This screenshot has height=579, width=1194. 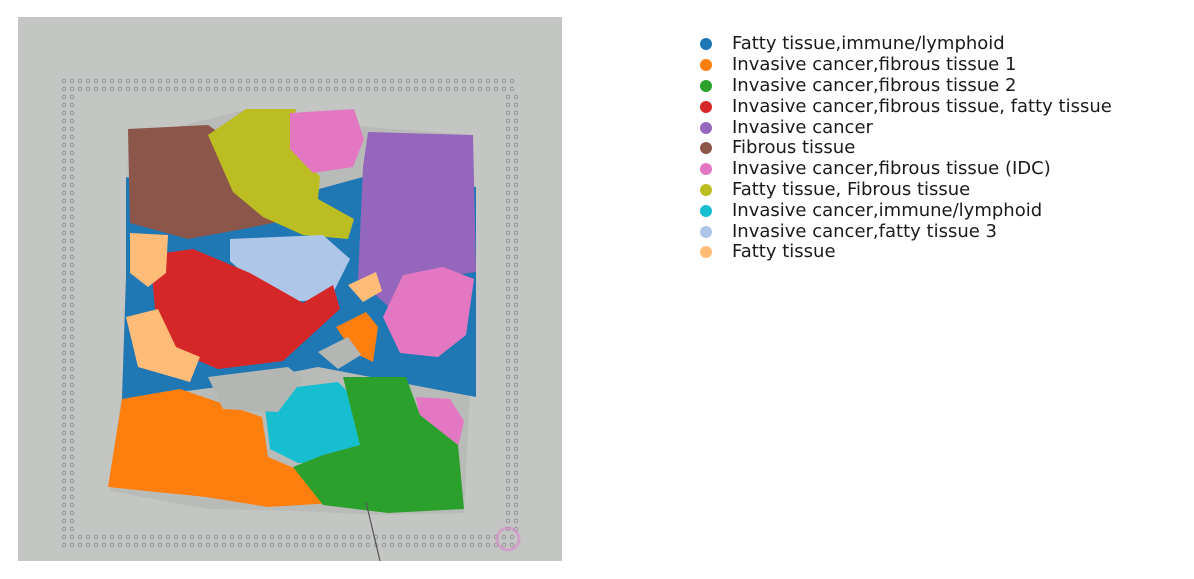 What do you see at coordinates (284, 374) in the screenshot?
I see `tissue-gap` at bounding box center [284, 374].